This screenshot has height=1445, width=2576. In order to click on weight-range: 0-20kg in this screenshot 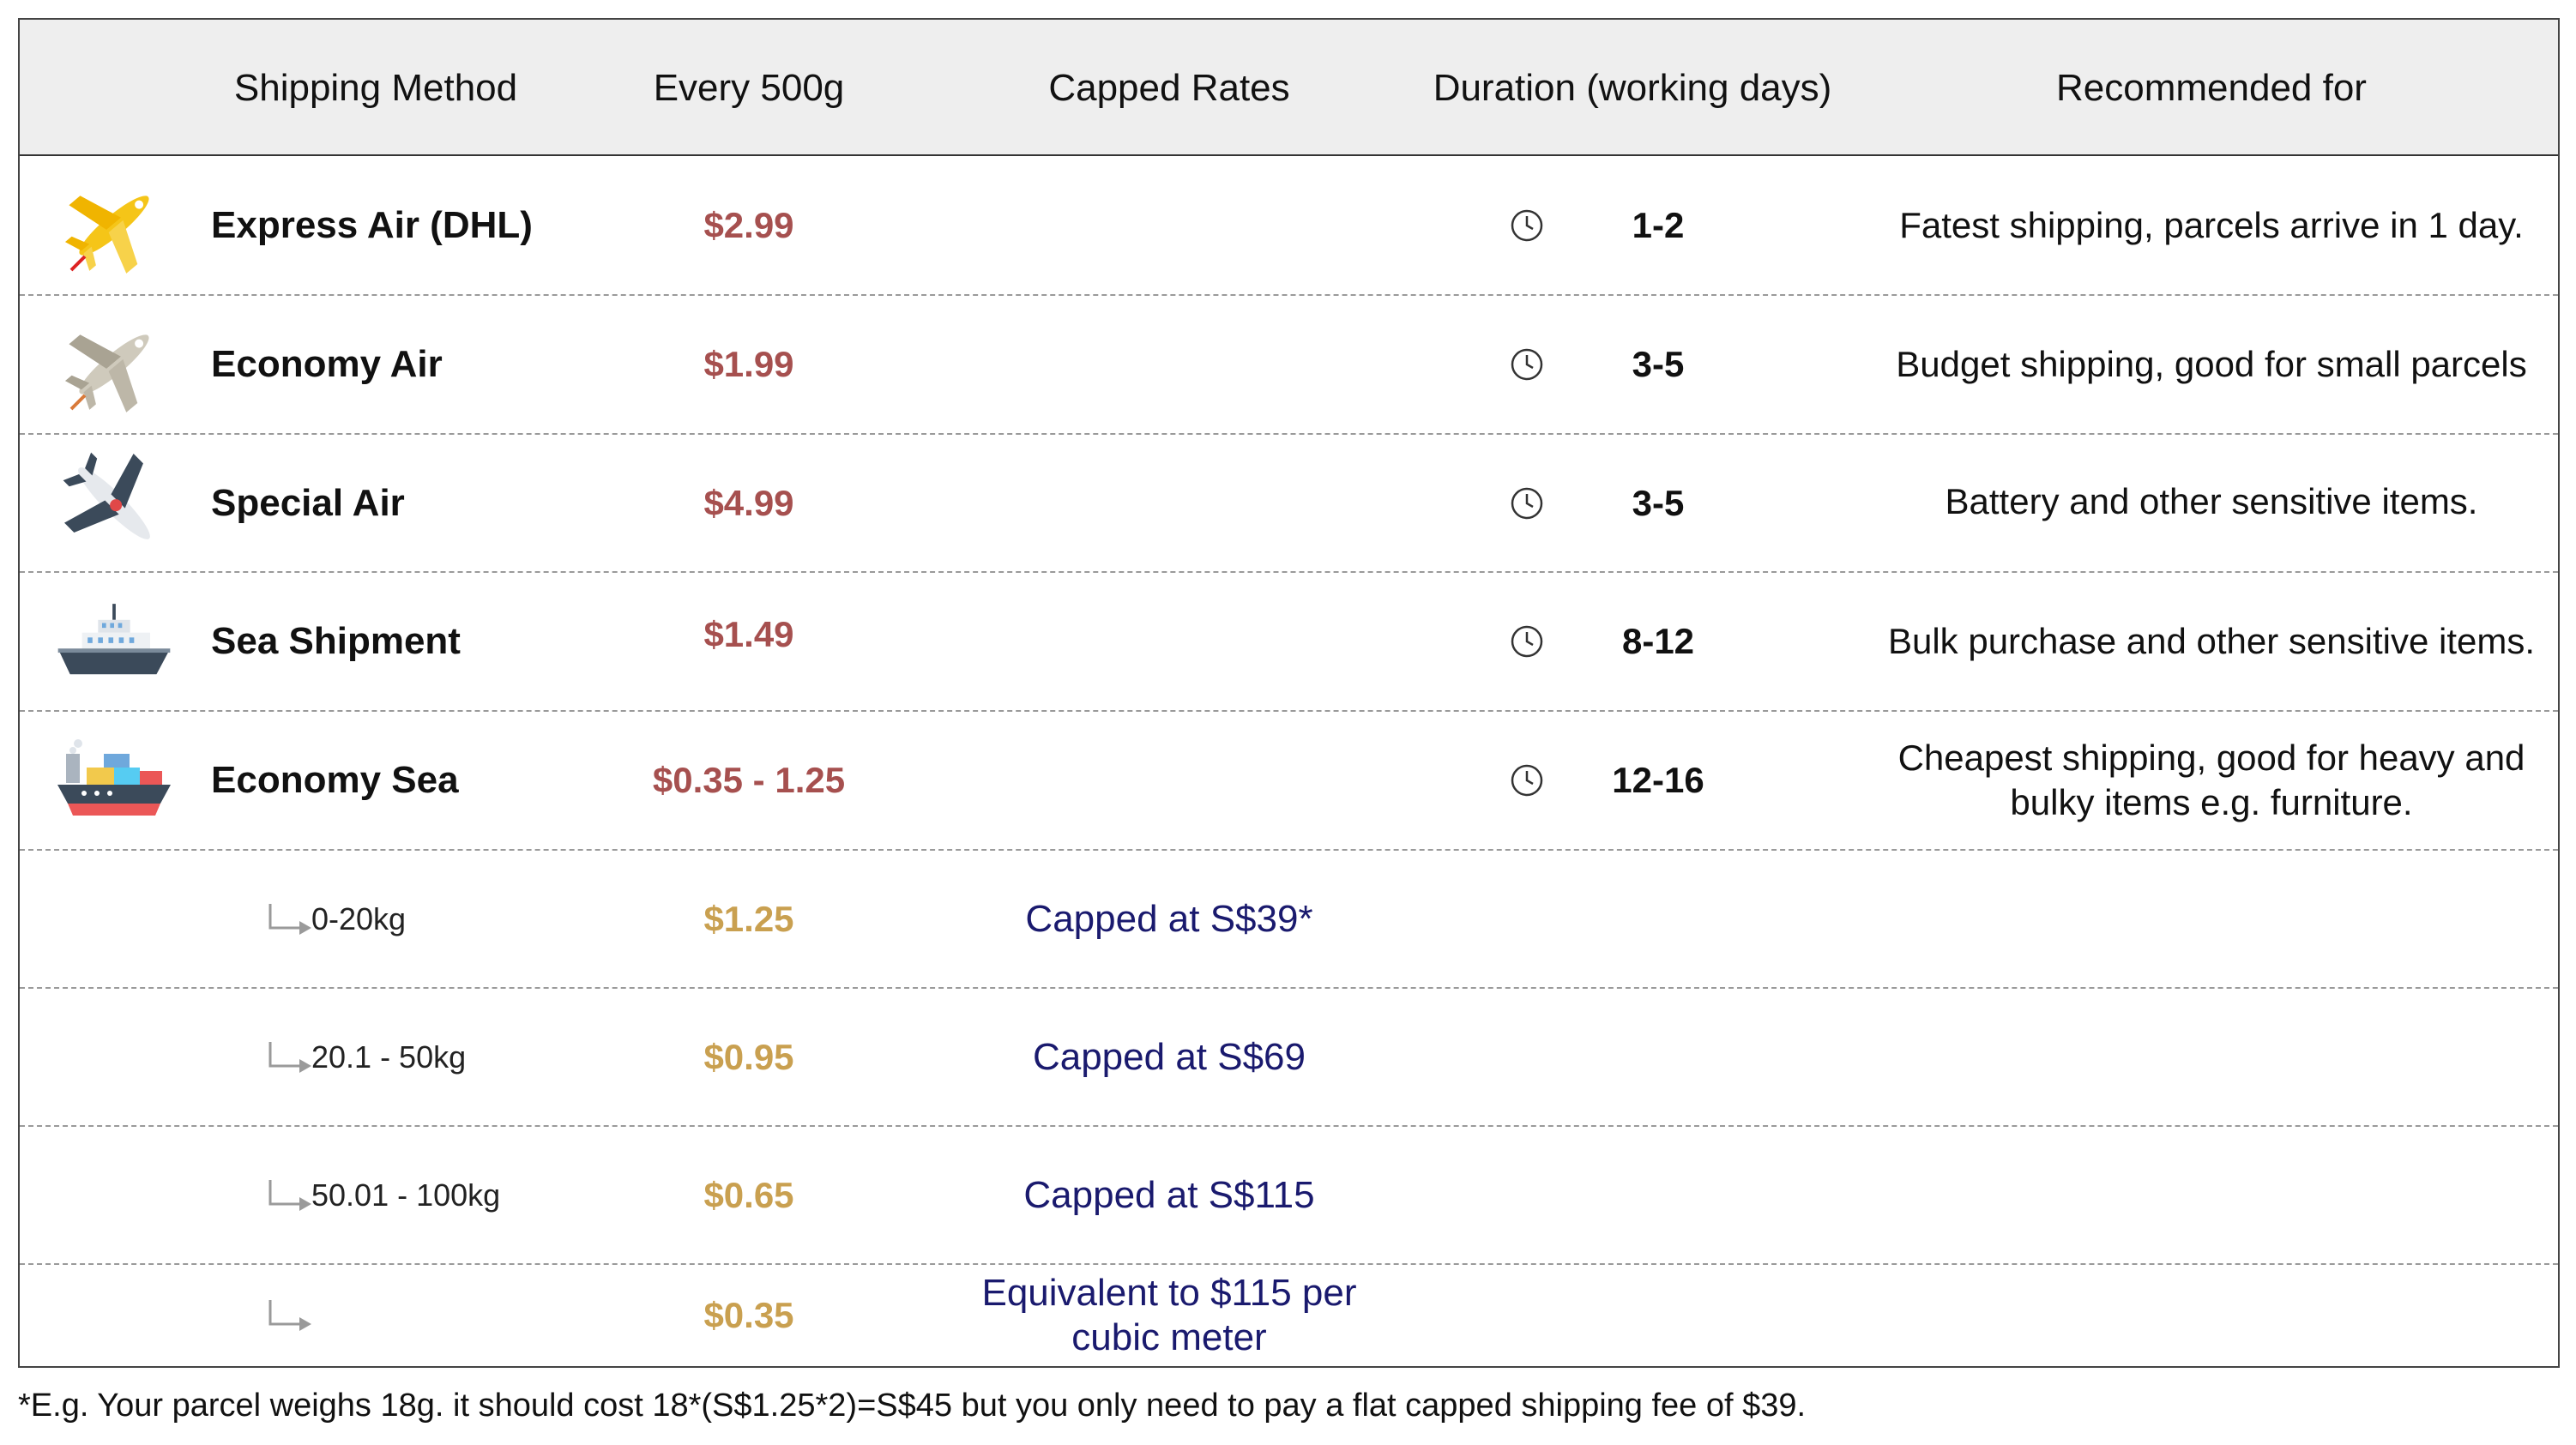, I will do `click(359, 918)`.